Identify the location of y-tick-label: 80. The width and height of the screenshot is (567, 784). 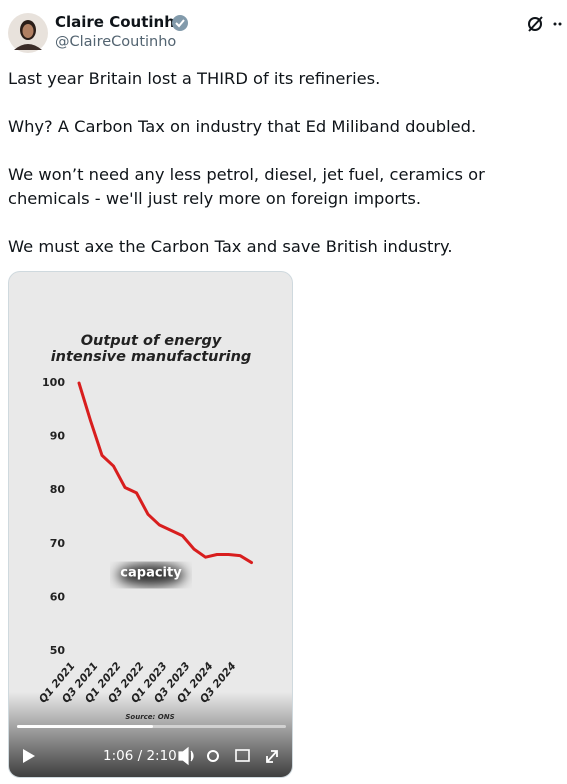
(58, 489).